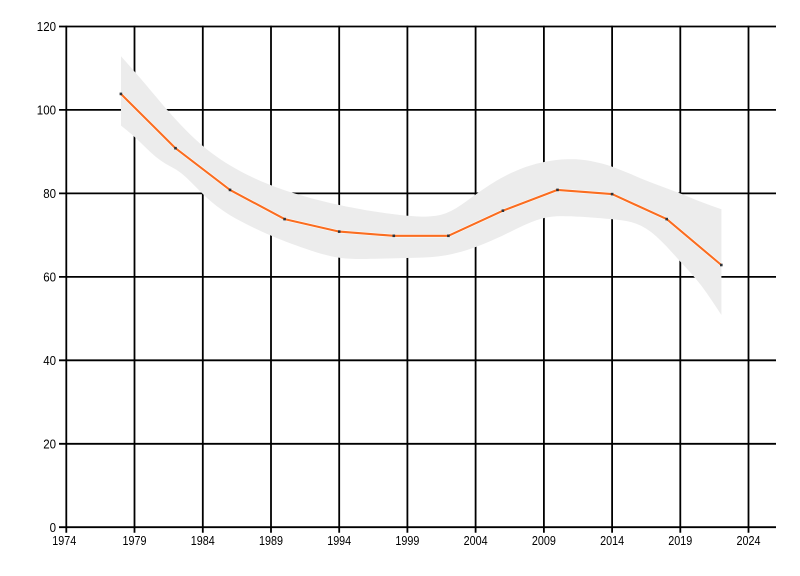 This screenshot has height=576, width=800. What do you see at coordinates (49, 361) in the screenshot?
I see `svg-text: 40` at bounding box center [49, 361].